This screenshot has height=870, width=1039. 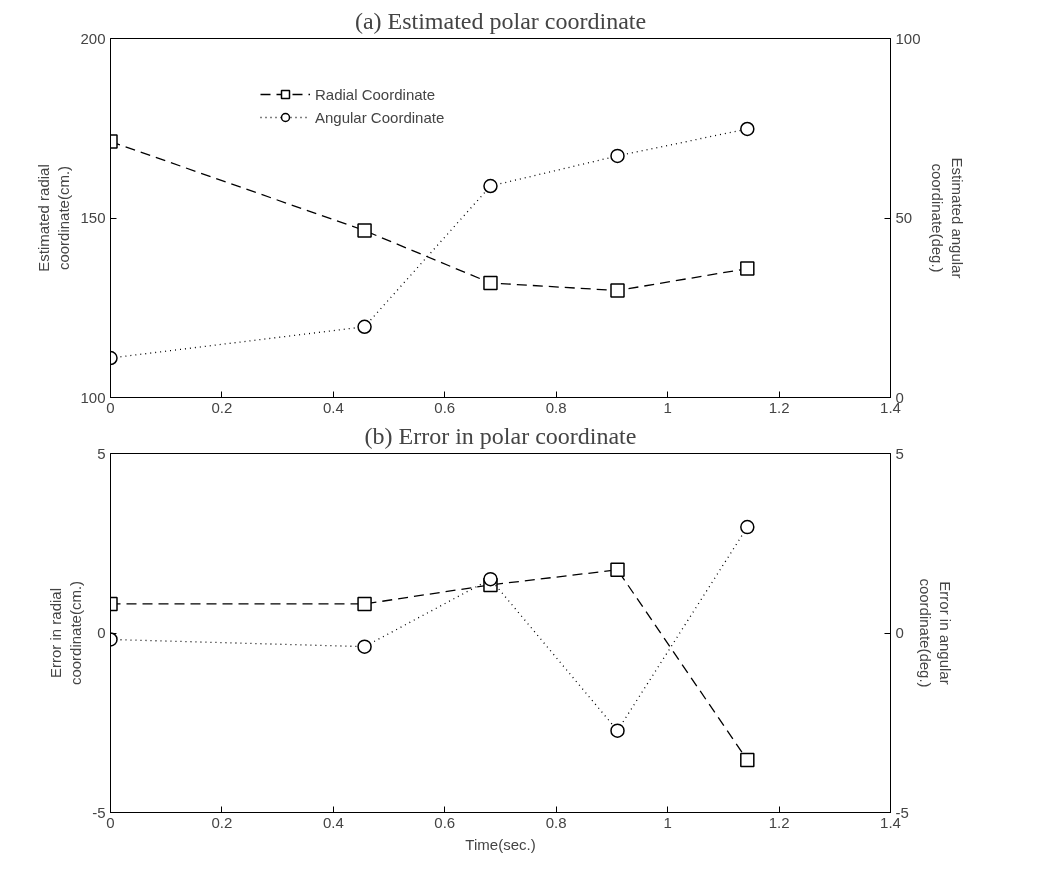 What do you see at coordinates (899, 453) in the screenshot?
I see `y2-tick-label: 5` at bounding box center [899, 453].